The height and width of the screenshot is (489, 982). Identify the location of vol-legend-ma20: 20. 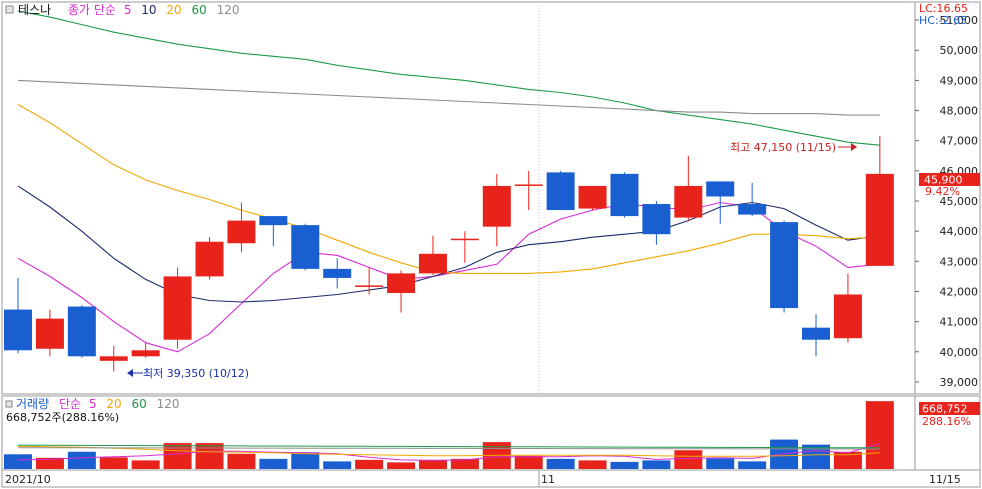
(113, 404).